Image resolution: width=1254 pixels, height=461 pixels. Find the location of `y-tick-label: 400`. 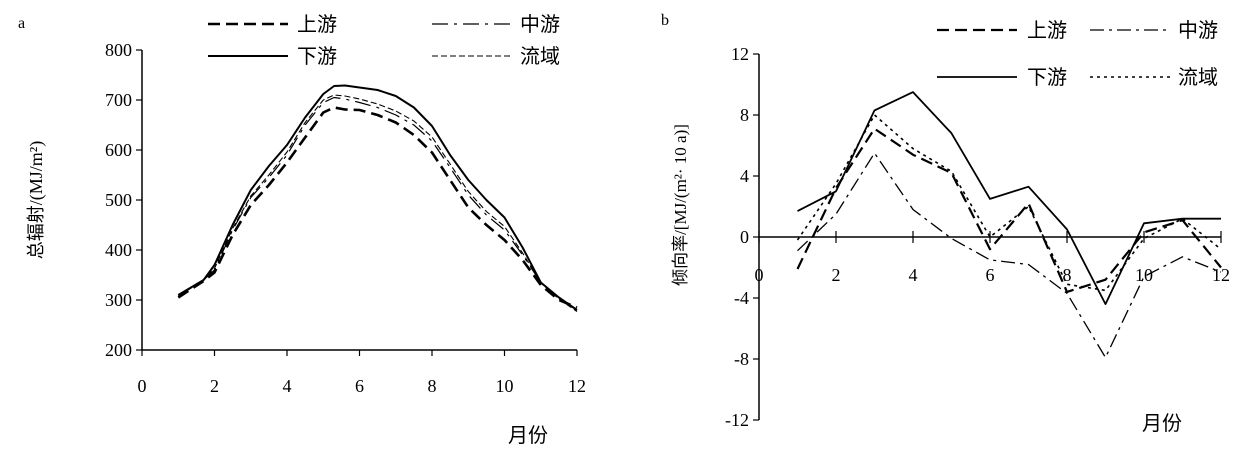

y-tick-label: 400 is located at coordinates (118, 250).